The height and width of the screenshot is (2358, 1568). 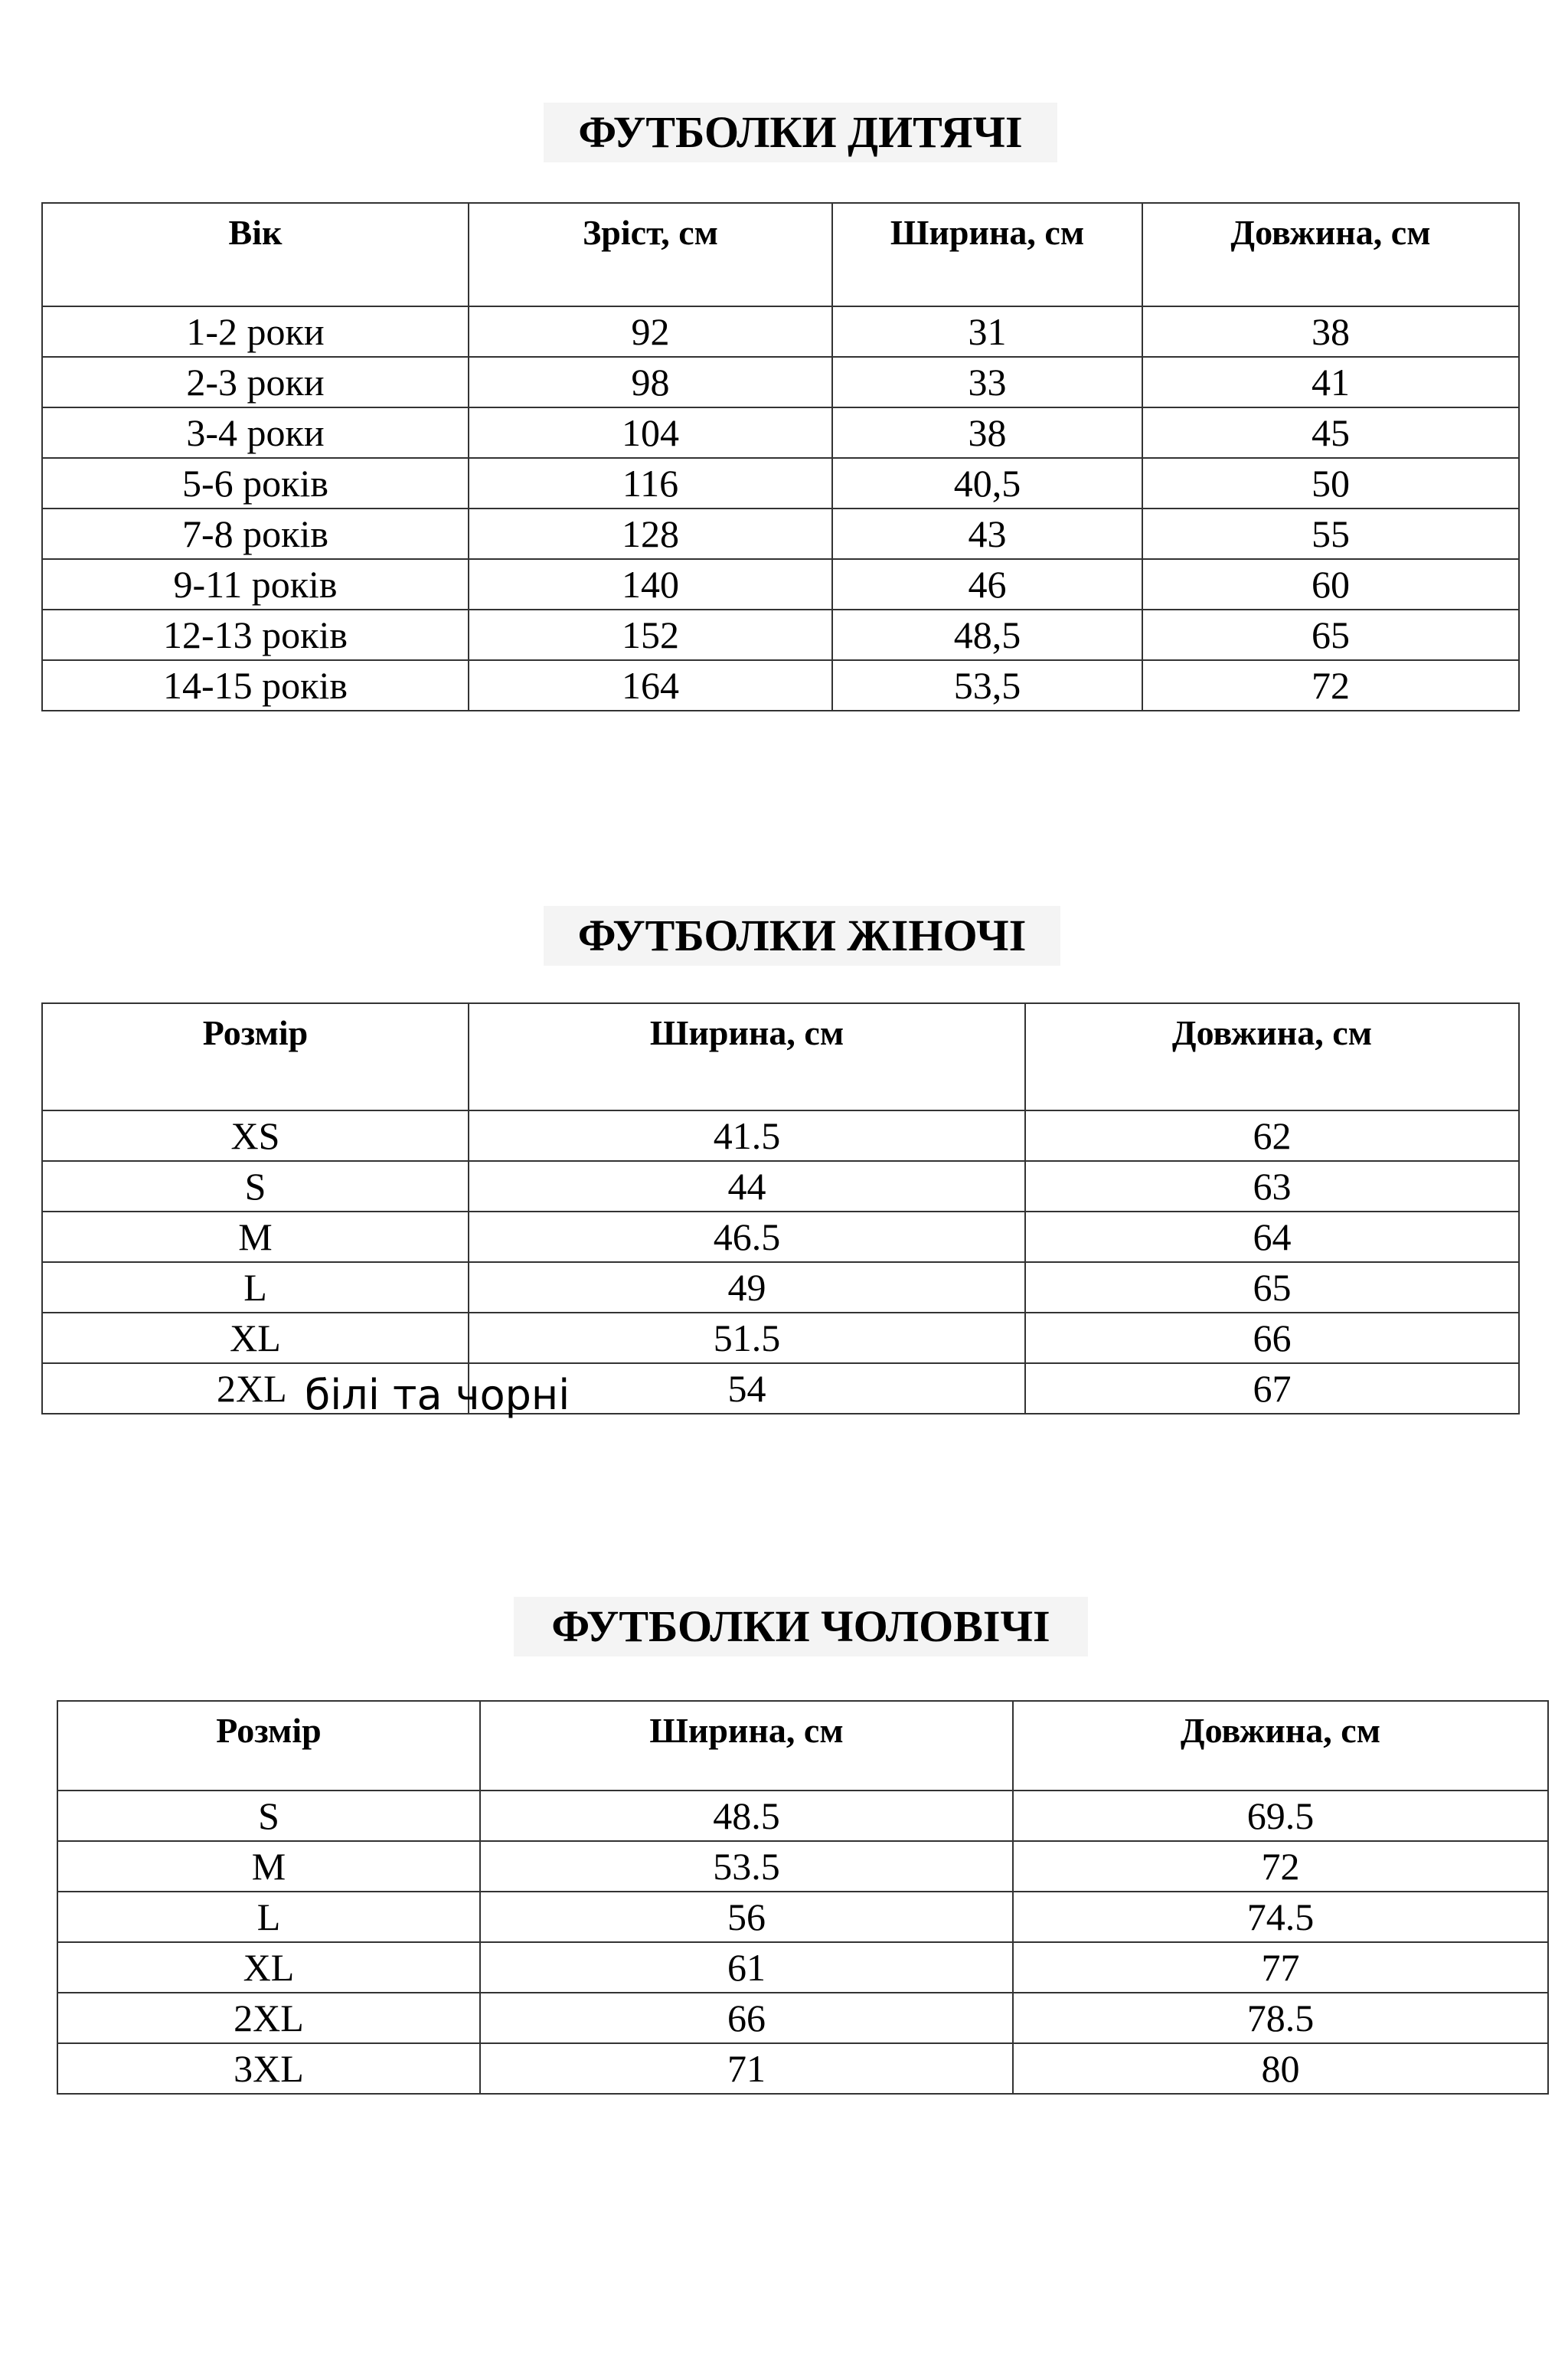 What do you see at coordinates (650, 635) in the screenshot?
I see `table-cell: 152` at bounding box center [650, 635].